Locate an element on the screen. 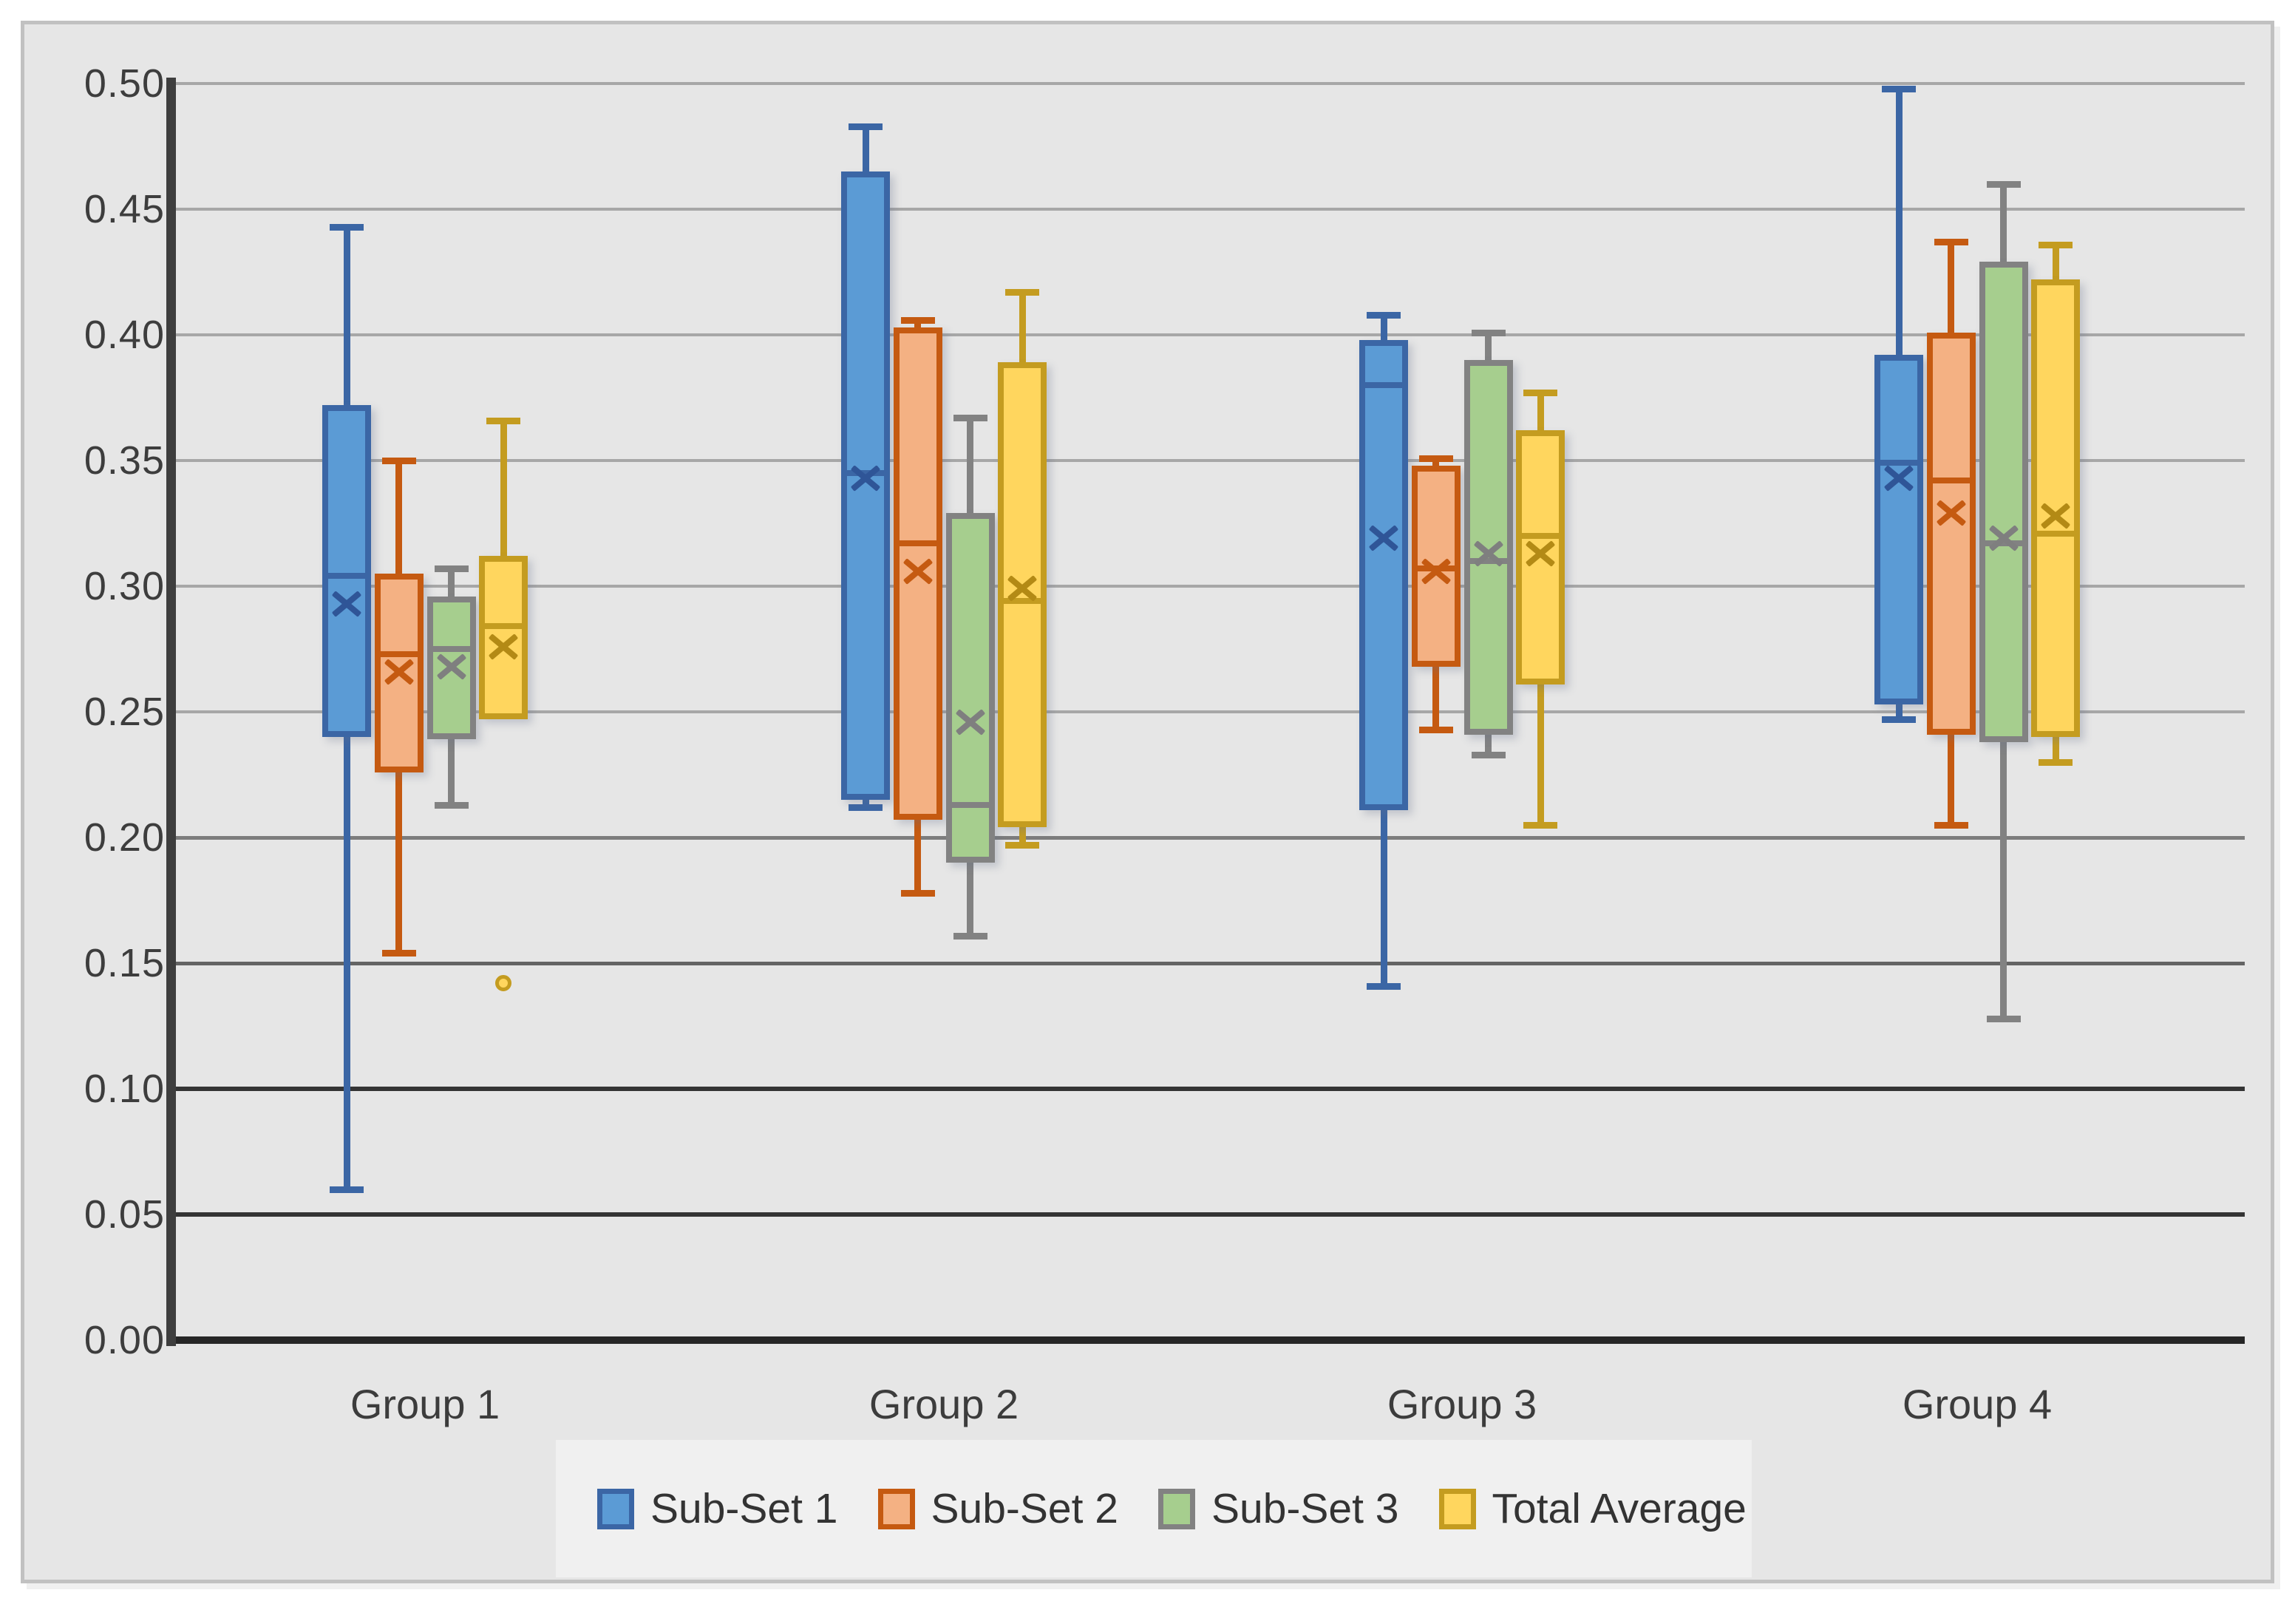  x-category-label-group-2: Group 2 is located at coordinates (943, 1404).